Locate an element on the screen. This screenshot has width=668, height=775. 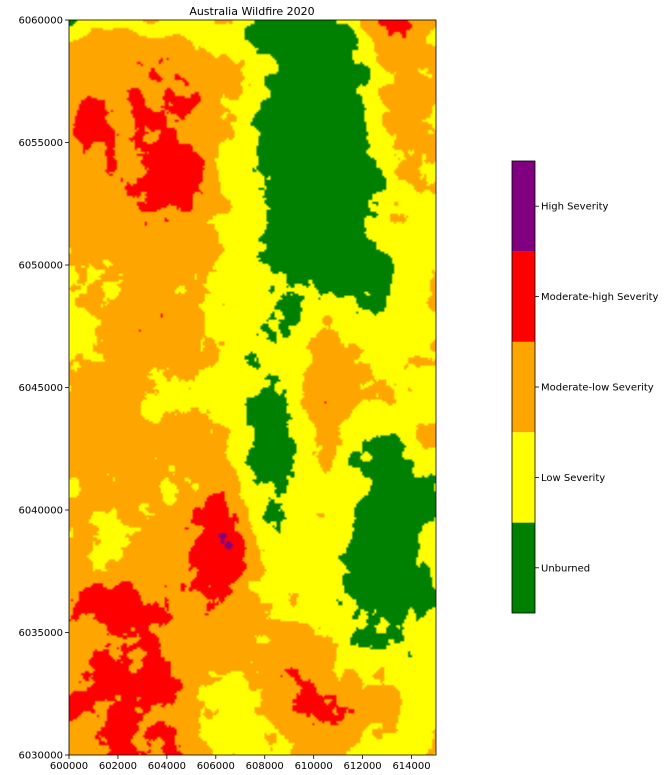
chart-title: Australia Wildfire 2020 is located at coordinates (251, 11).